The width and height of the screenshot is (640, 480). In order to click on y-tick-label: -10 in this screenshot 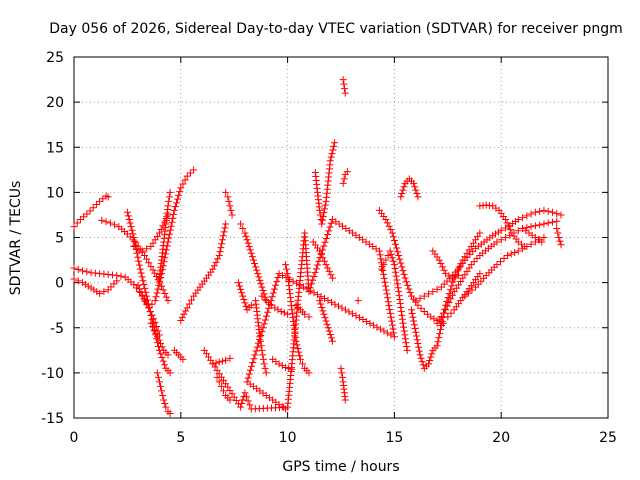, I will do `click(52, 374)`.